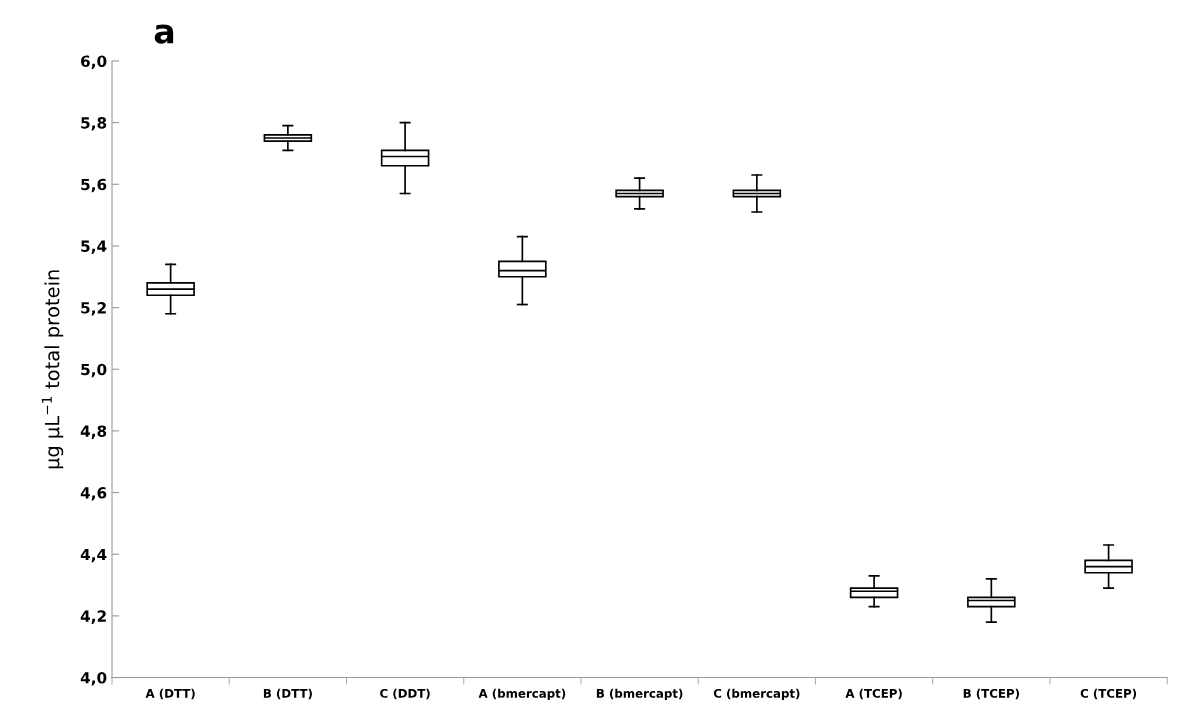  I want to click on x-tick-label: C (DDT), so click(405, 694).